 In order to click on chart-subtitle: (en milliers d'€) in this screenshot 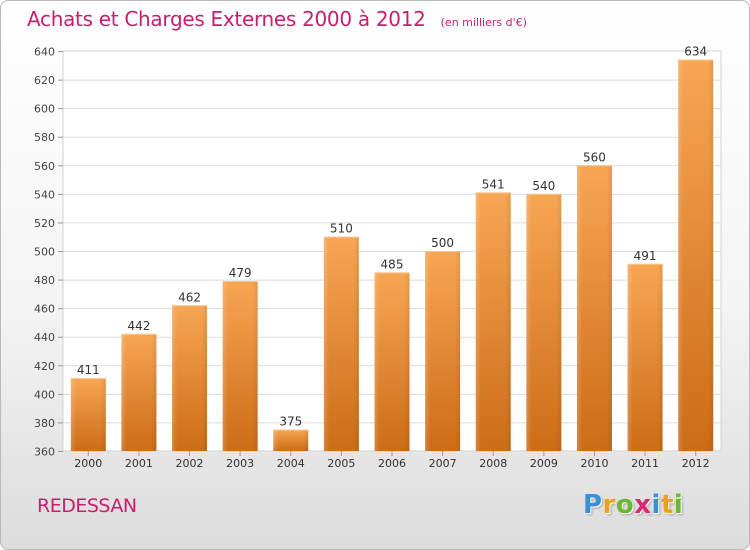, I will do `click(483, 22)`.